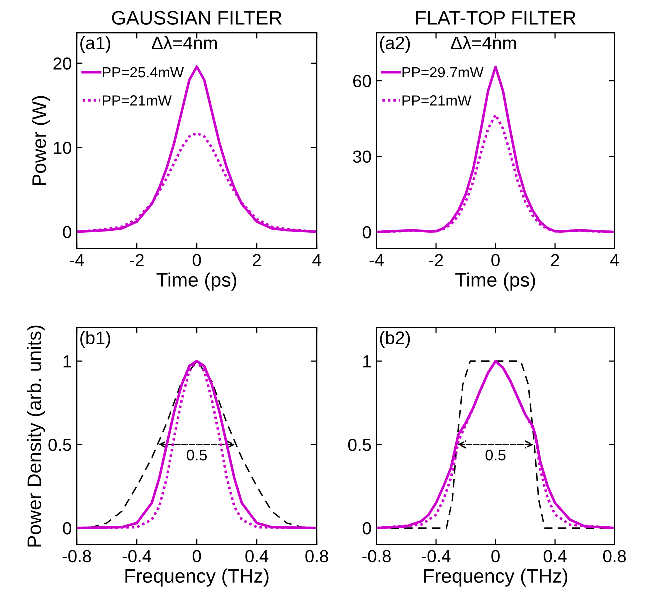  What do you see at coordinates (496, 18) in the screenshot?
I see `chart-title: FLAT-TOP FILTER` at bounding box center [496, 18].